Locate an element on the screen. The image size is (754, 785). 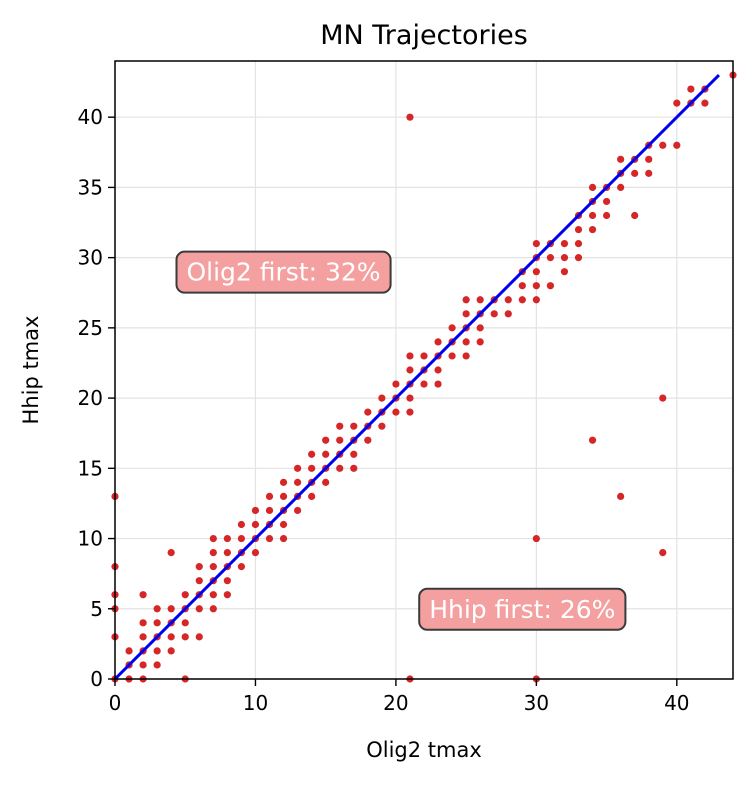
y-axis-label: Hhip tmax is located at coordinates (31, 370).